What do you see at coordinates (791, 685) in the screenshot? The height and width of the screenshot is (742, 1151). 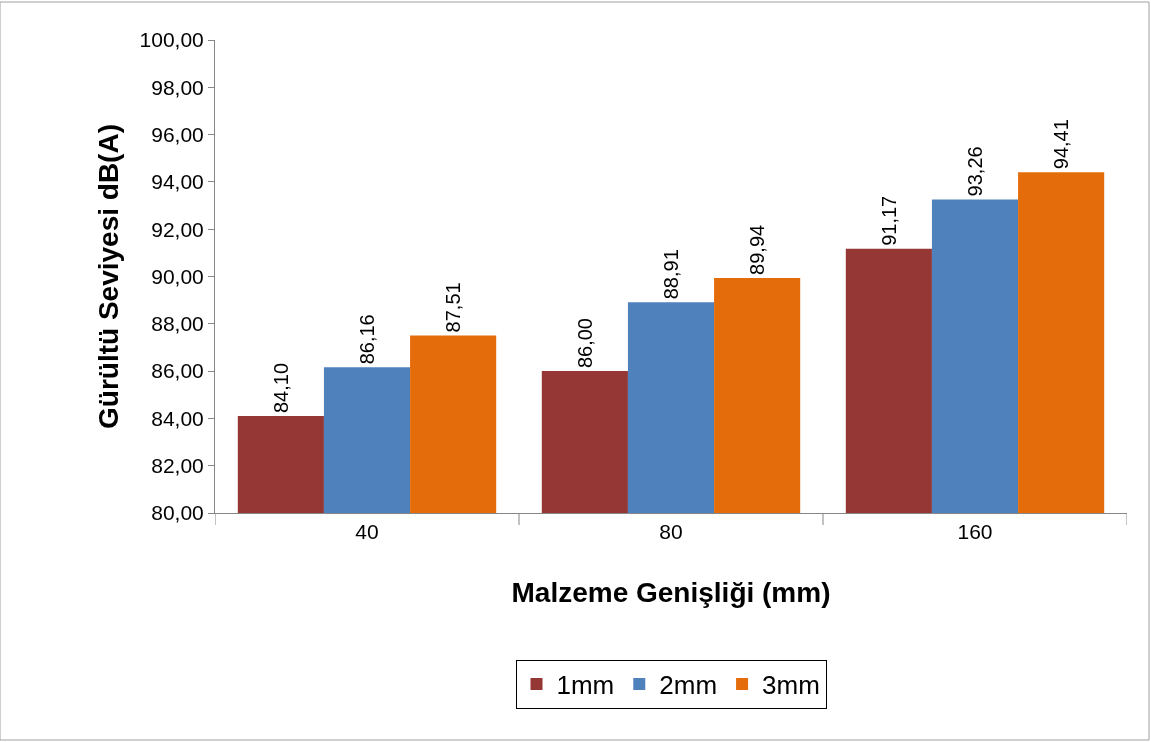 I see `legend-label: 3mm` at bounding box center [791, 685].